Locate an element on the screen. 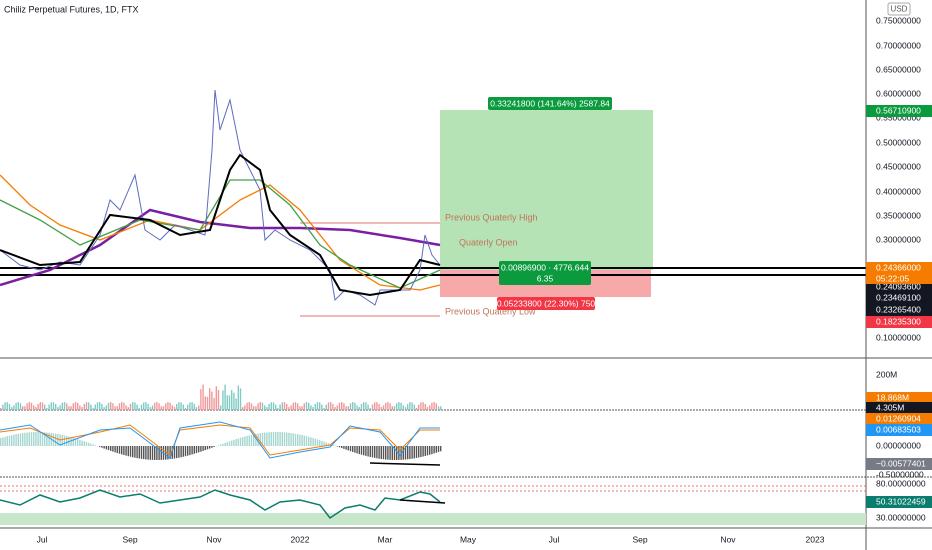 This screenshot has width=932, height=550. annotation: Previous Quaterly Low is located at coordinates (490, 311).